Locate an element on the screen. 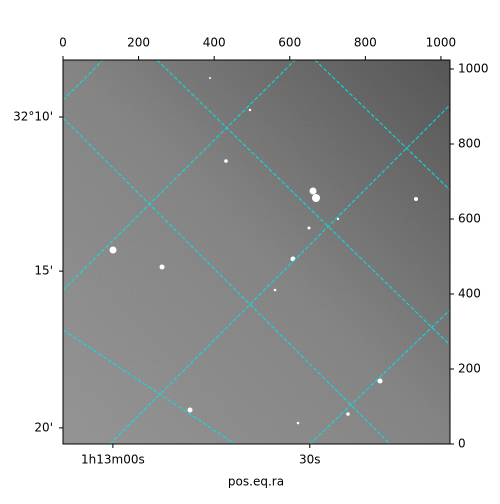 The width and height of the screenshot is (500, 504). top-tick-label: 1000 is located at coordinates (441, 43).